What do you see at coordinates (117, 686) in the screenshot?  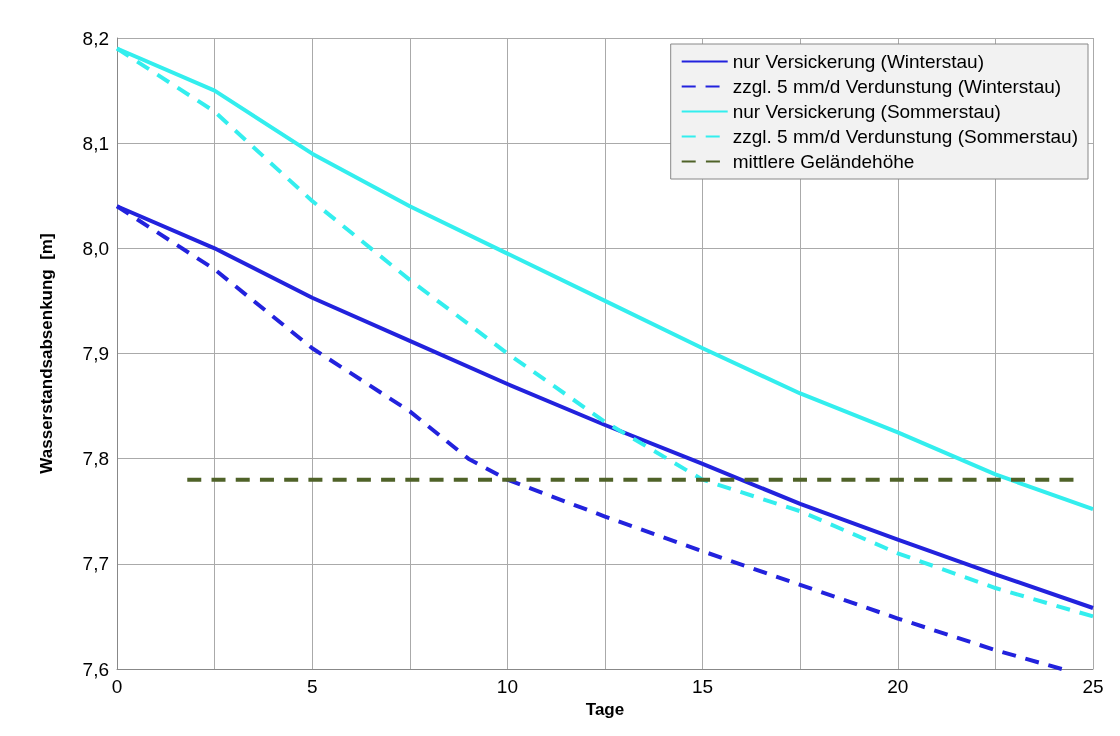 I see `x-tick-label: 0` at bounding box center [117, 686].